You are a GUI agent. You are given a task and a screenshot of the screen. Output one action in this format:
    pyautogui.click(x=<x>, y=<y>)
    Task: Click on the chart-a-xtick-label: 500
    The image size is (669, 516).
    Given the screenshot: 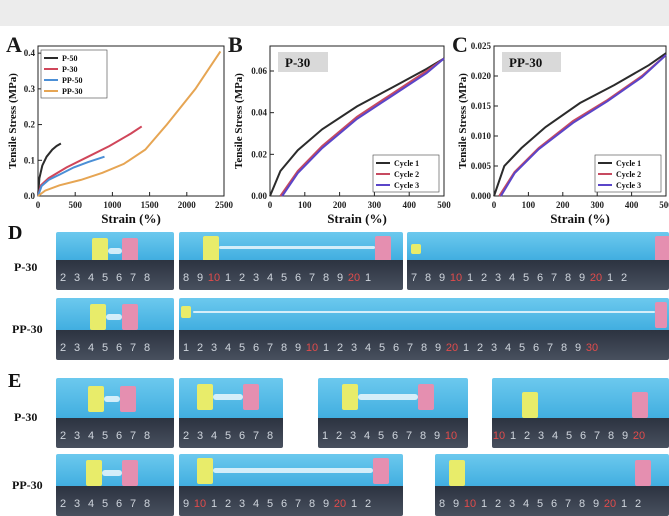 What is the action you would take?
    pyautogui.click(x=75, y=205)
    